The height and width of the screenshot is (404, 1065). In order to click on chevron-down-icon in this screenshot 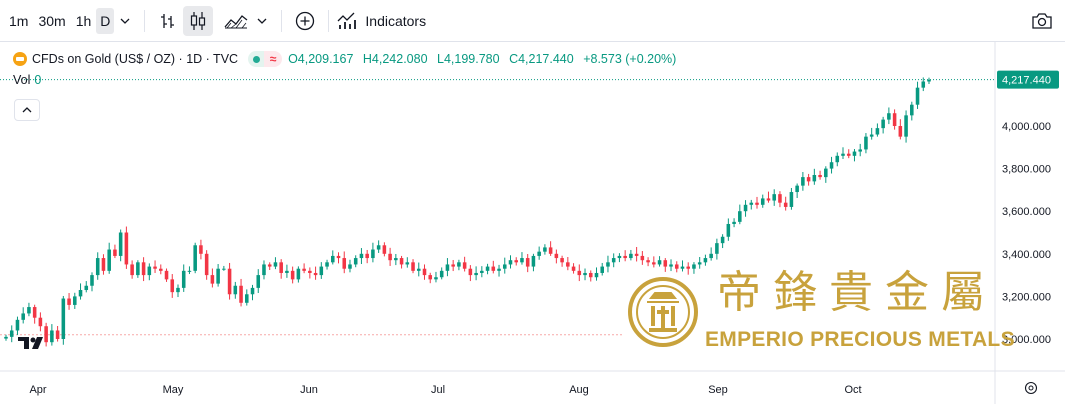, I will do `click(262, 21)`.